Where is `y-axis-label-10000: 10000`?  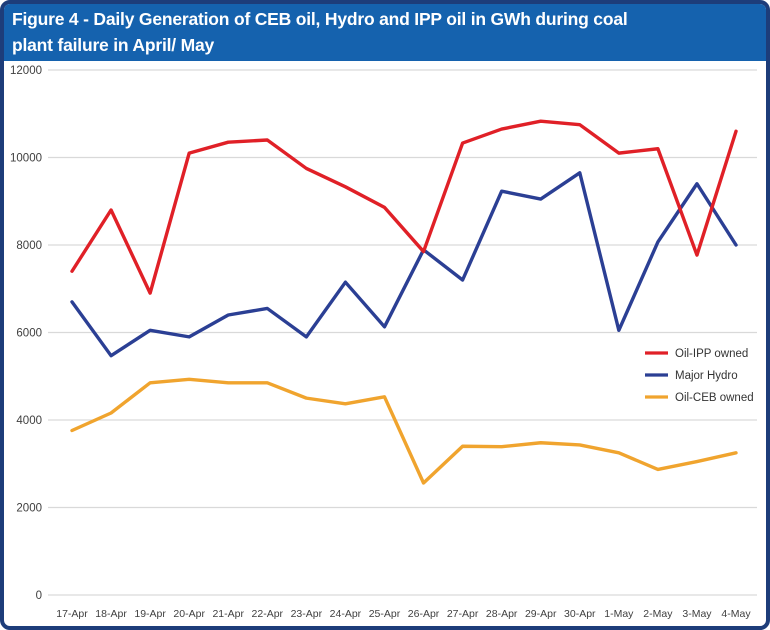
y-axis-label-10000: 10000 is located at coordinates (26, 159).